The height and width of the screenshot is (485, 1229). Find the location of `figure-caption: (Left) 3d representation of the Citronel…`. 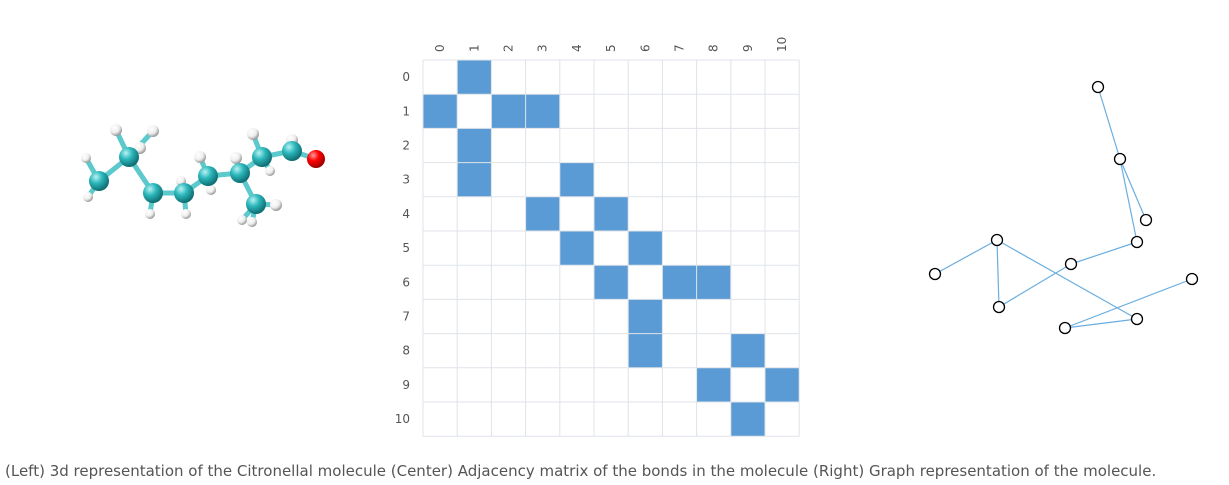

figure-caption: (Left) 3d representation of the Citronel… is located at coordinates (581, 471).